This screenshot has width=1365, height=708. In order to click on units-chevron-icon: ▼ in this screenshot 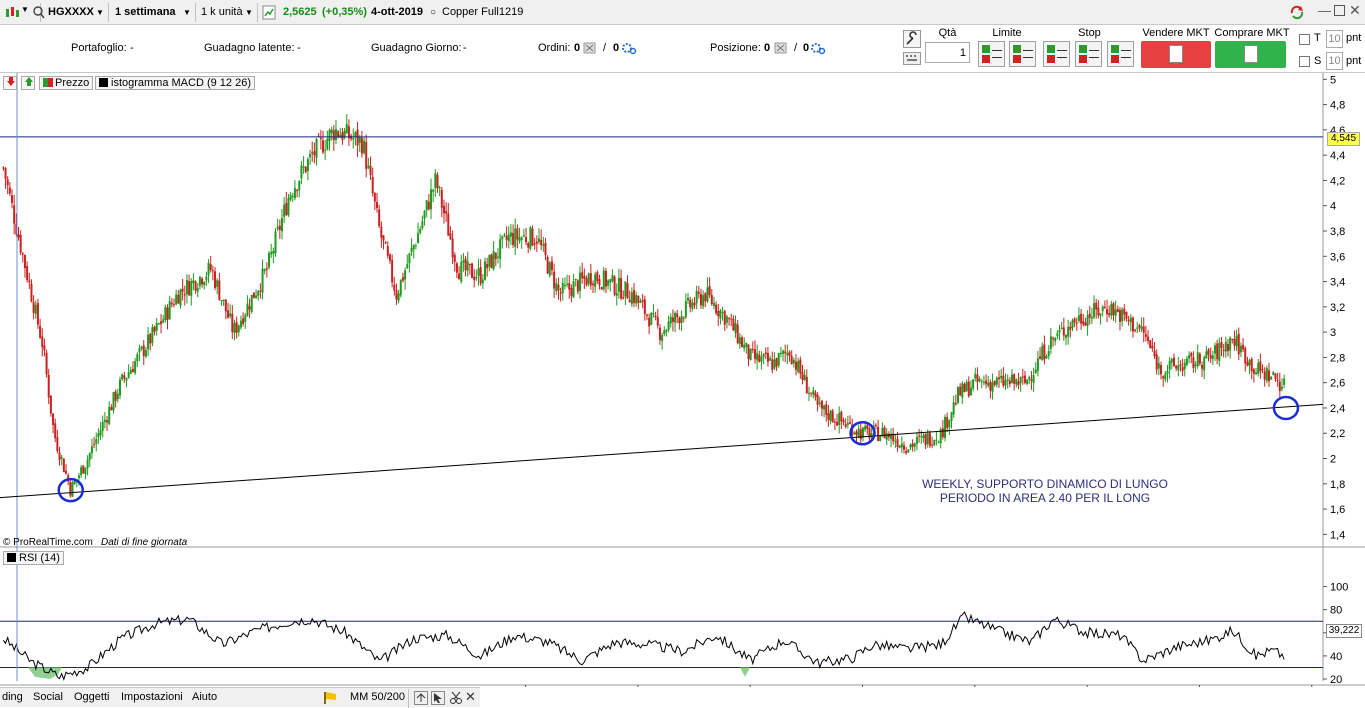, I will do `click(249, 12)`.